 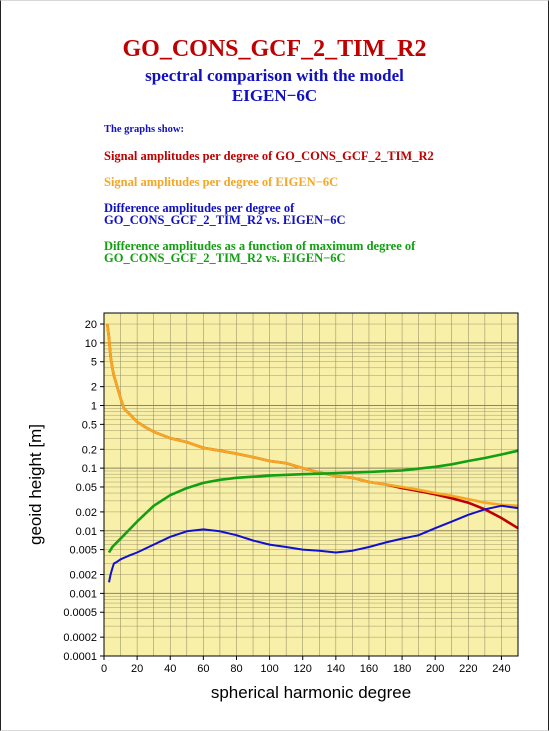 I want to click on legend-intro: The graphs show:, so click(x=144, y=129).